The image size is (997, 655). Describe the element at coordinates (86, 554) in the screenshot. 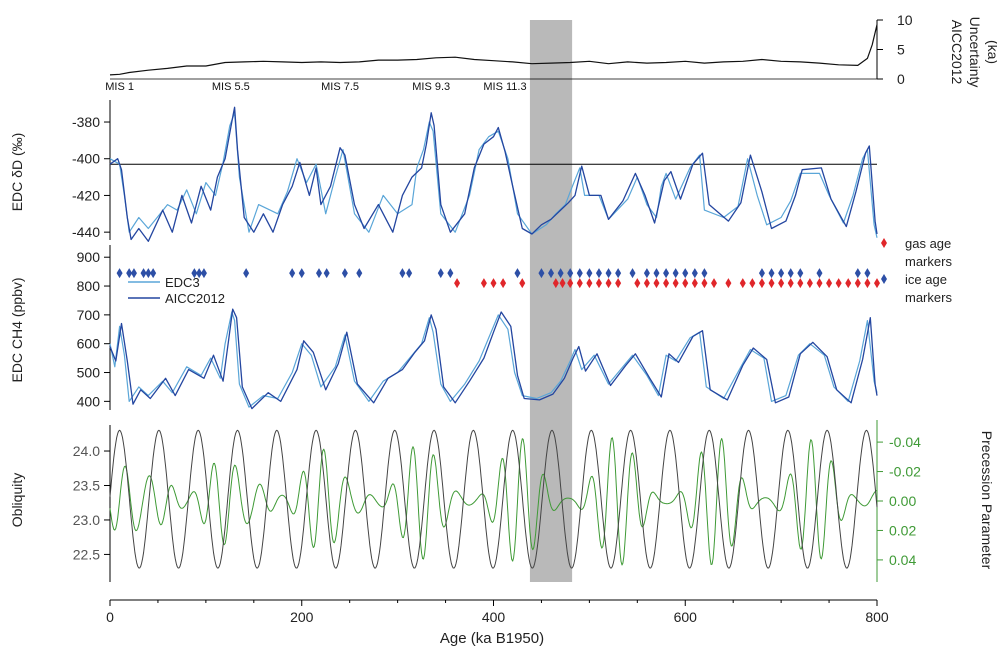

I see `obliquity-tick-label: 22.5` at that location.